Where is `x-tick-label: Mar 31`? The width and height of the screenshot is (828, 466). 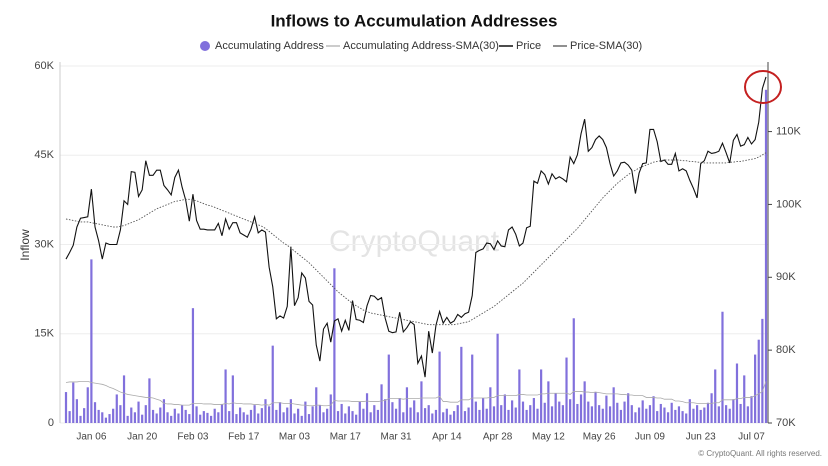 x-tick-label: Mar 31 is located at coordinates (396, 437).